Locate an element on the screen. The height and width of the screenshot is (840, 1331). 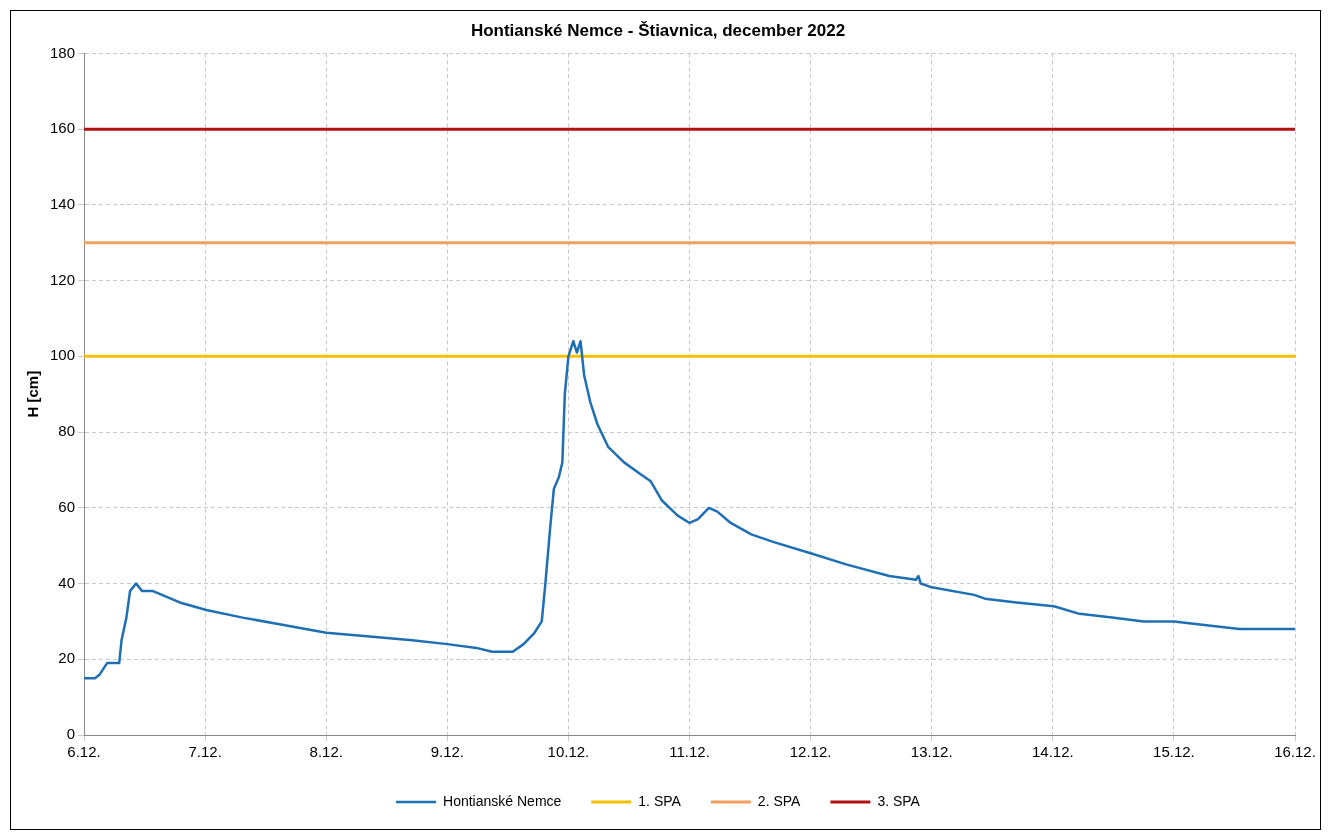
y-tick-label: 140 is located at coordinates (63, 204).